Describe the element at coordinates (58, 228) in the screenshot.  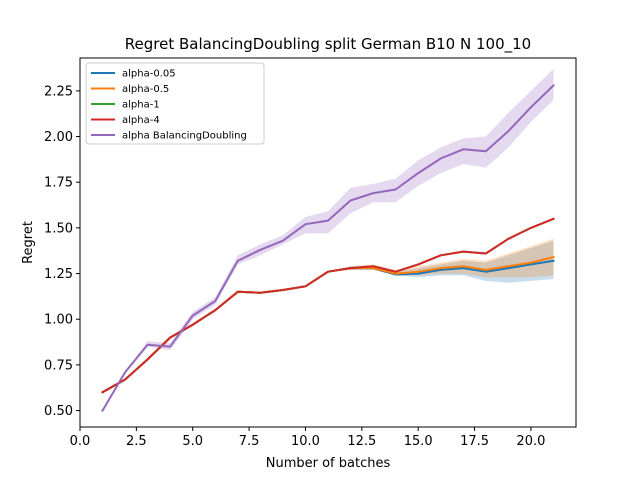
I see `y-tick-label: 1.50` at that location.